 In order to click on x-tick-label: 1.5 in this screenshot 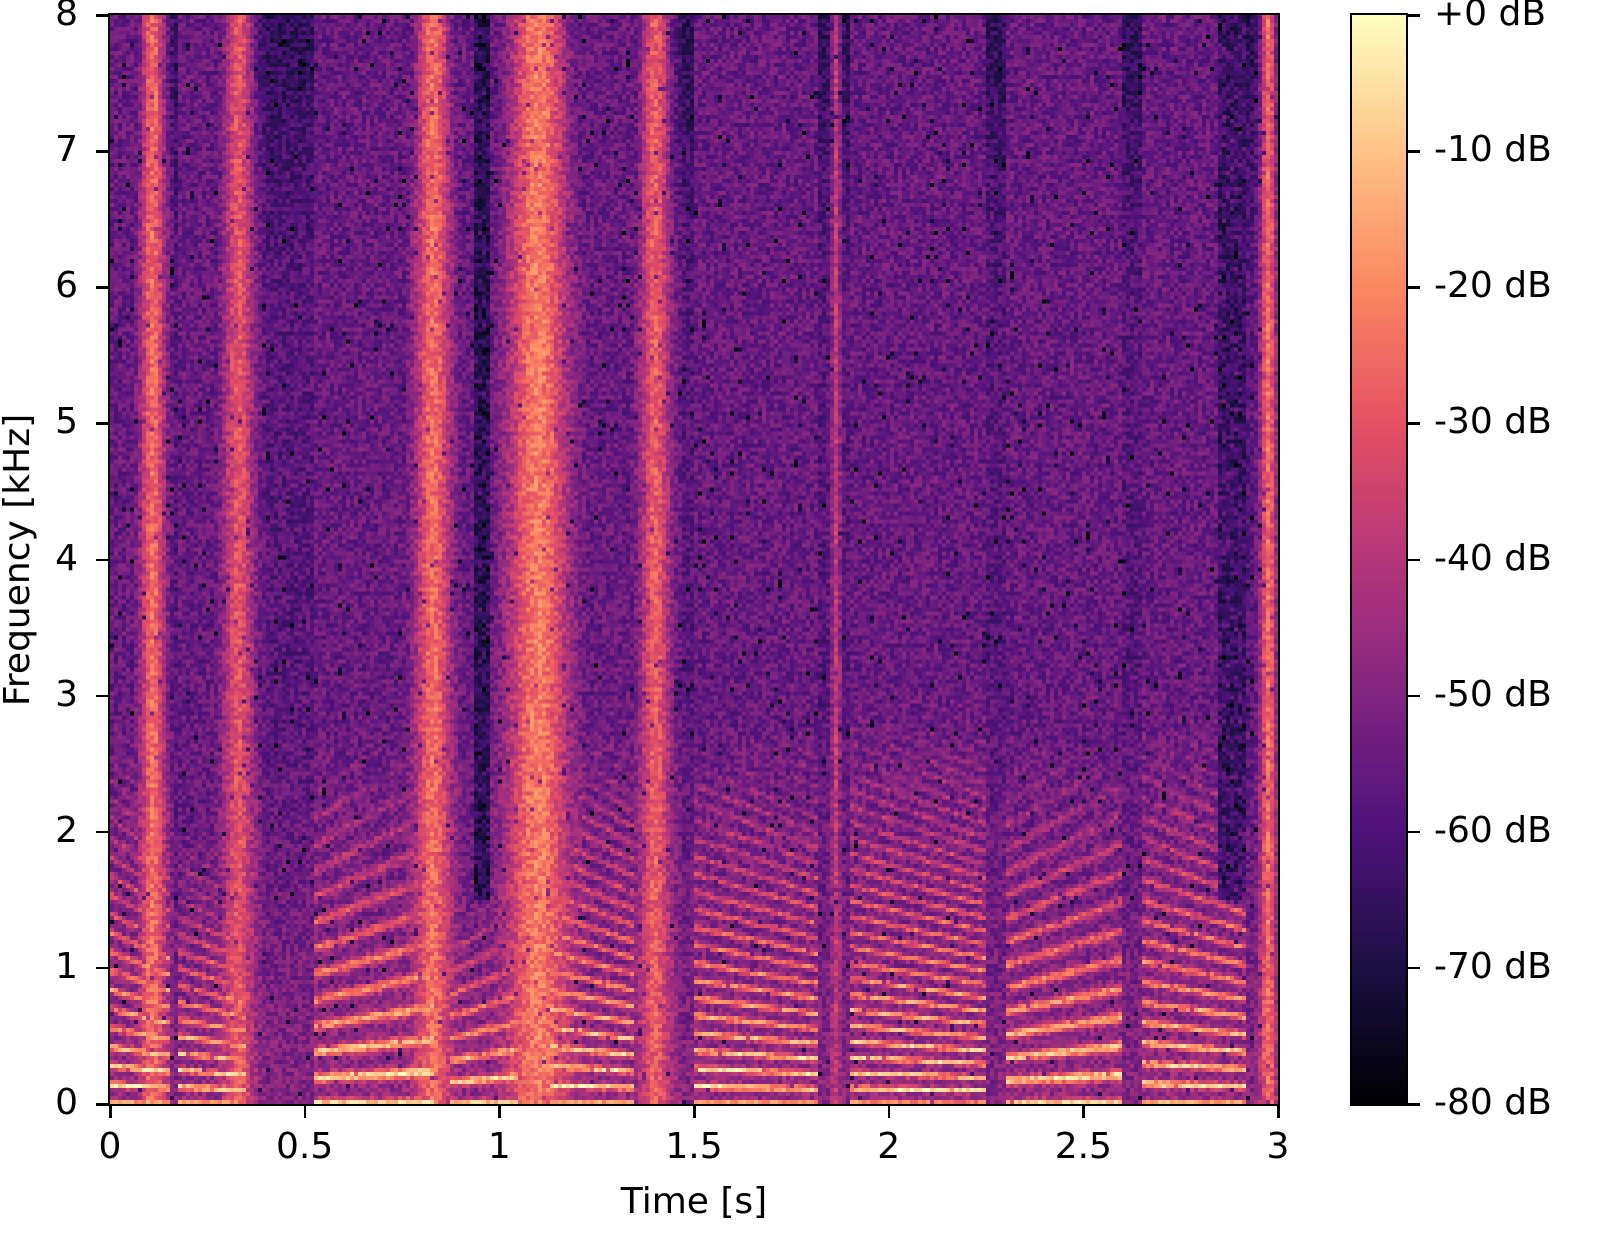, I will do `click(694, 1146)`.